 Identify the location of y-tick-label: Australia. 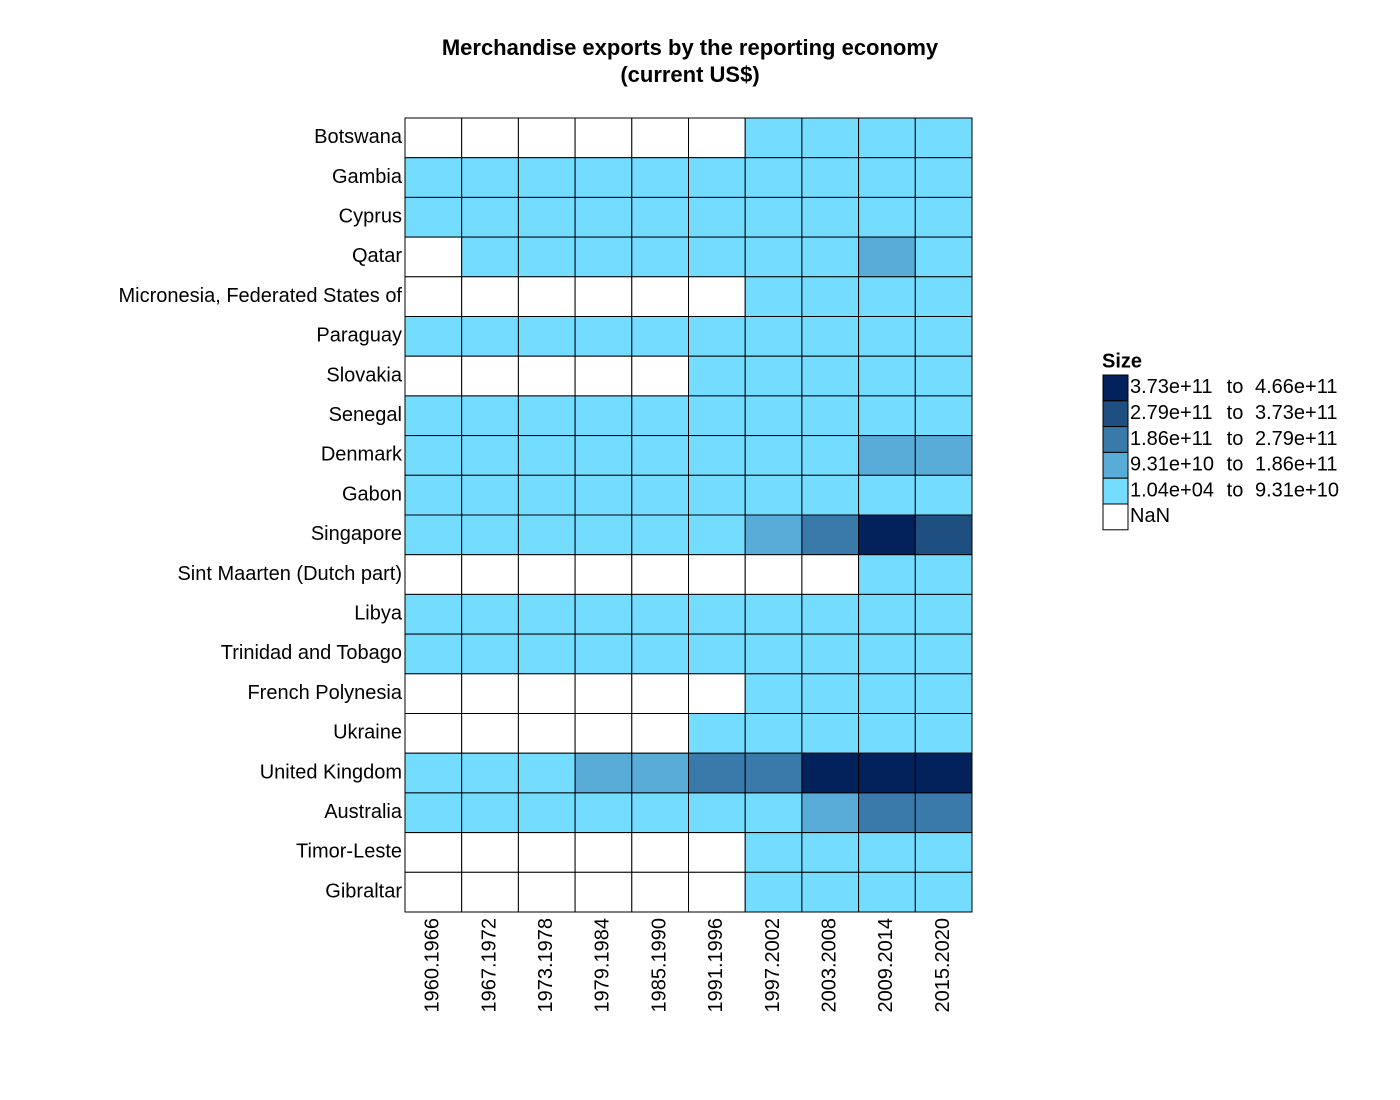
(363, 812).